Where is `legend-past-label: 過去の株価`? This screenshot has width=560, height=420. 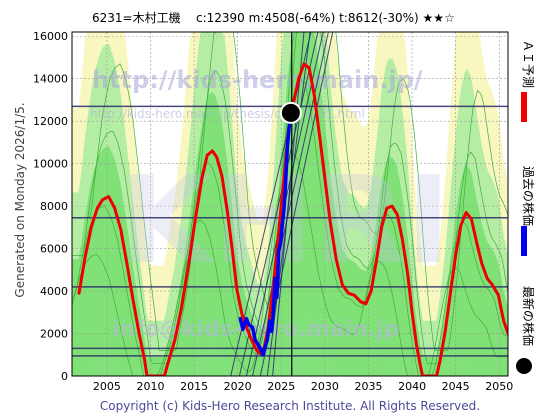
legend-past-label: 過去の株価 is located at coordinates (528, 196).